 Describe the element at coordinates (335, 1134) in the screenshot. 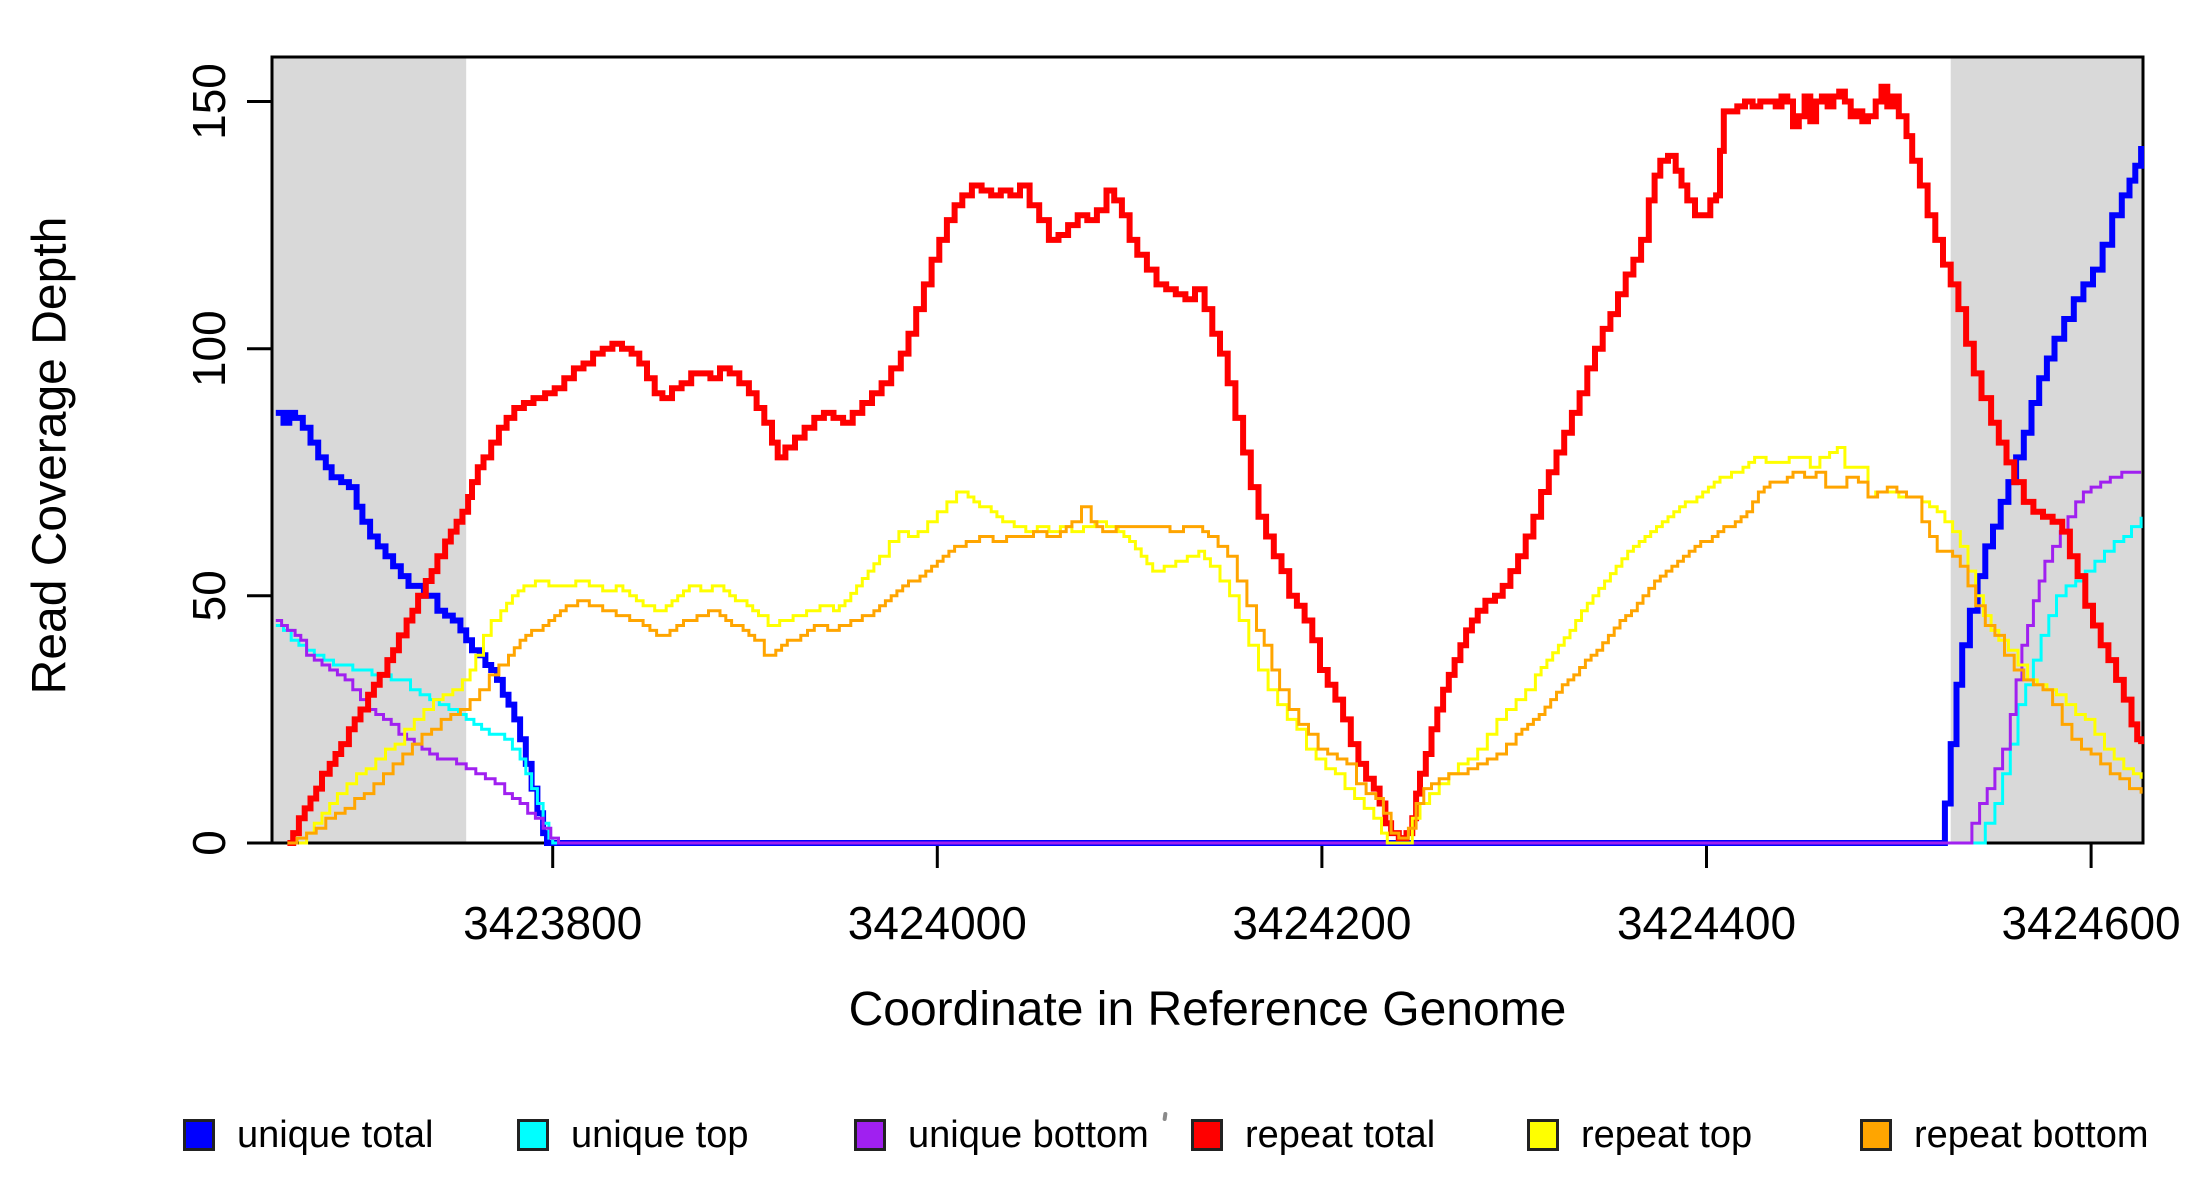

I see `legend-label-unique-total: unique total` at that location.